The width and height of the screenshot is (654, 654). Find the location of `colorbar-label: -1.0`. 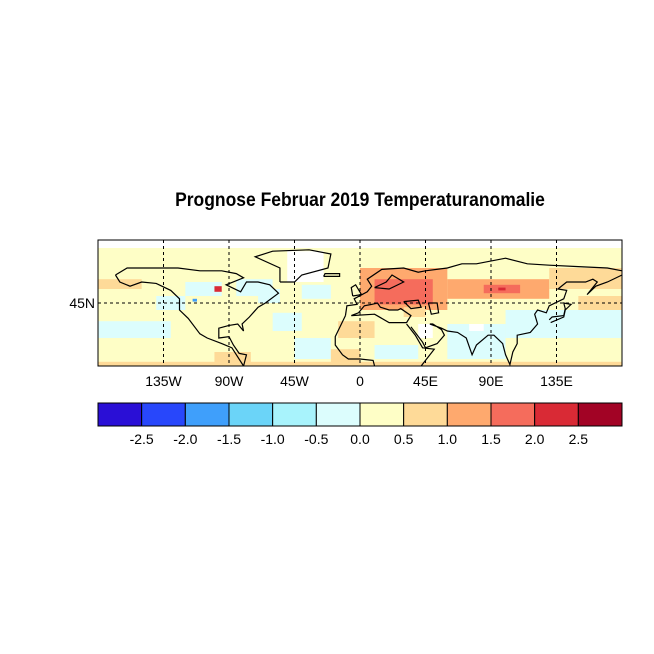

colorbar-label: -1.0 is located at coordinates (273, 439).